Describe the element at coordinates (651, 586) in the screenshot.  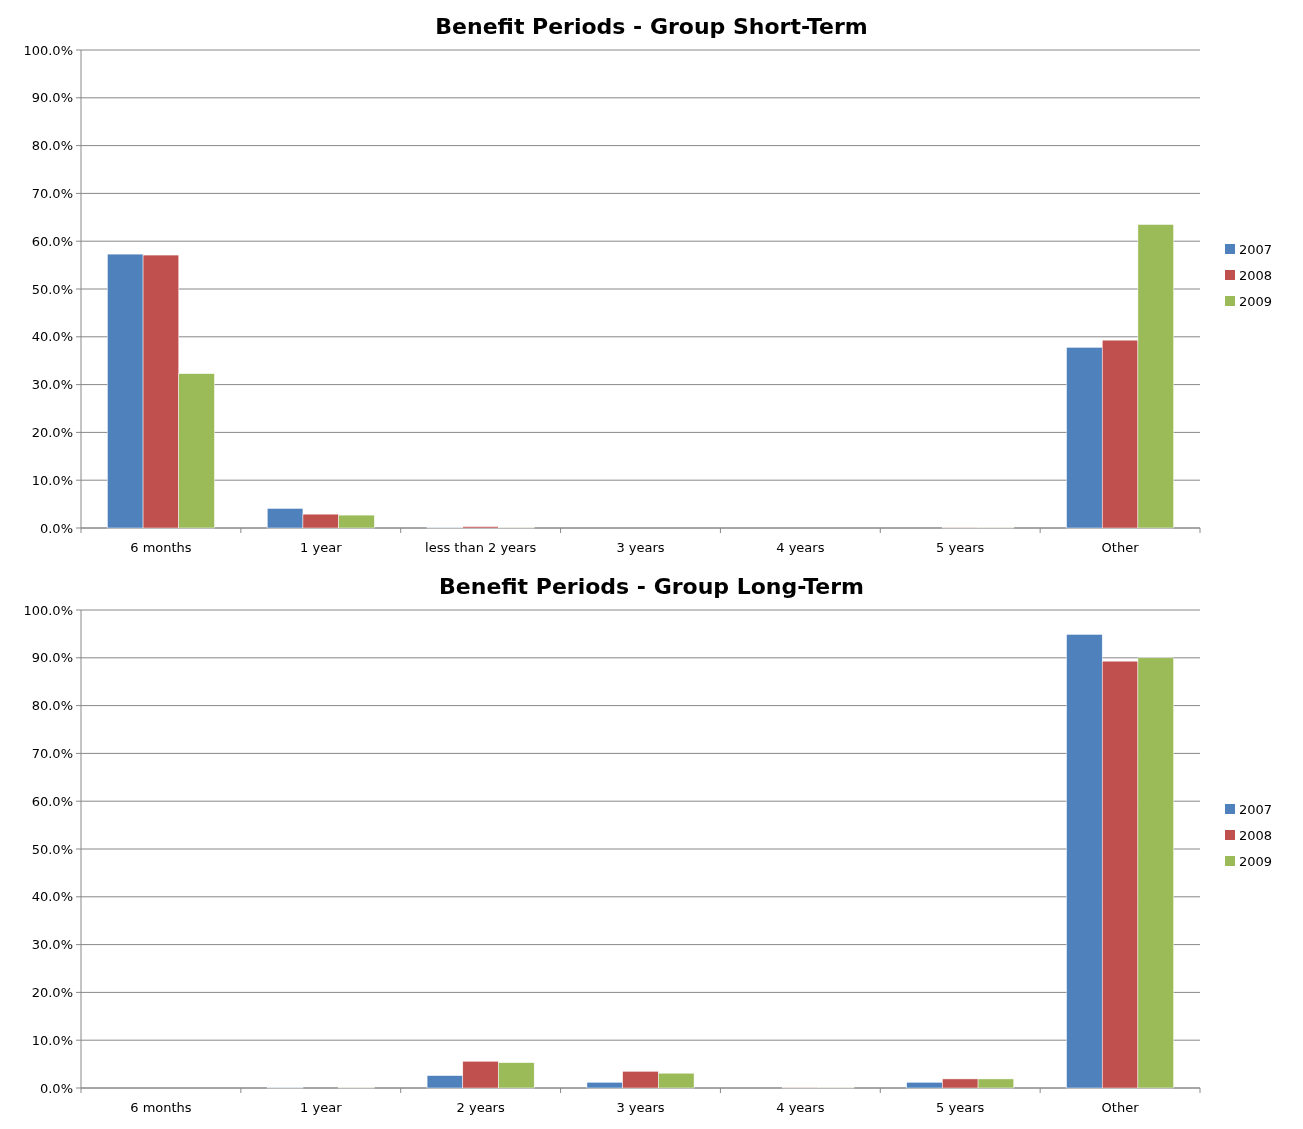
I see `chart-title: Benefit Periods - Group Long-Term` at that location.